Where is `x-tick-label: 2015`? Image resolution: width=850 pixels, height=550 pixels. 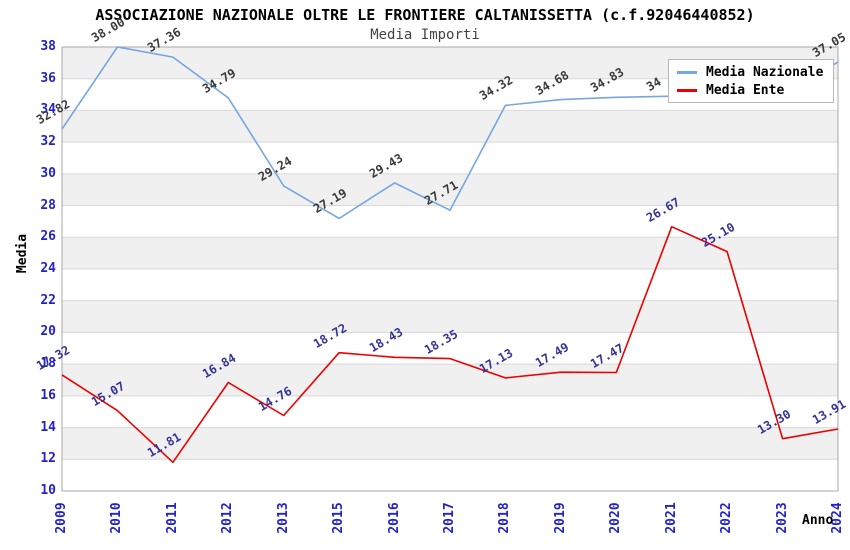
x-tick-label: 2015 is located at coordinates (339, 518).